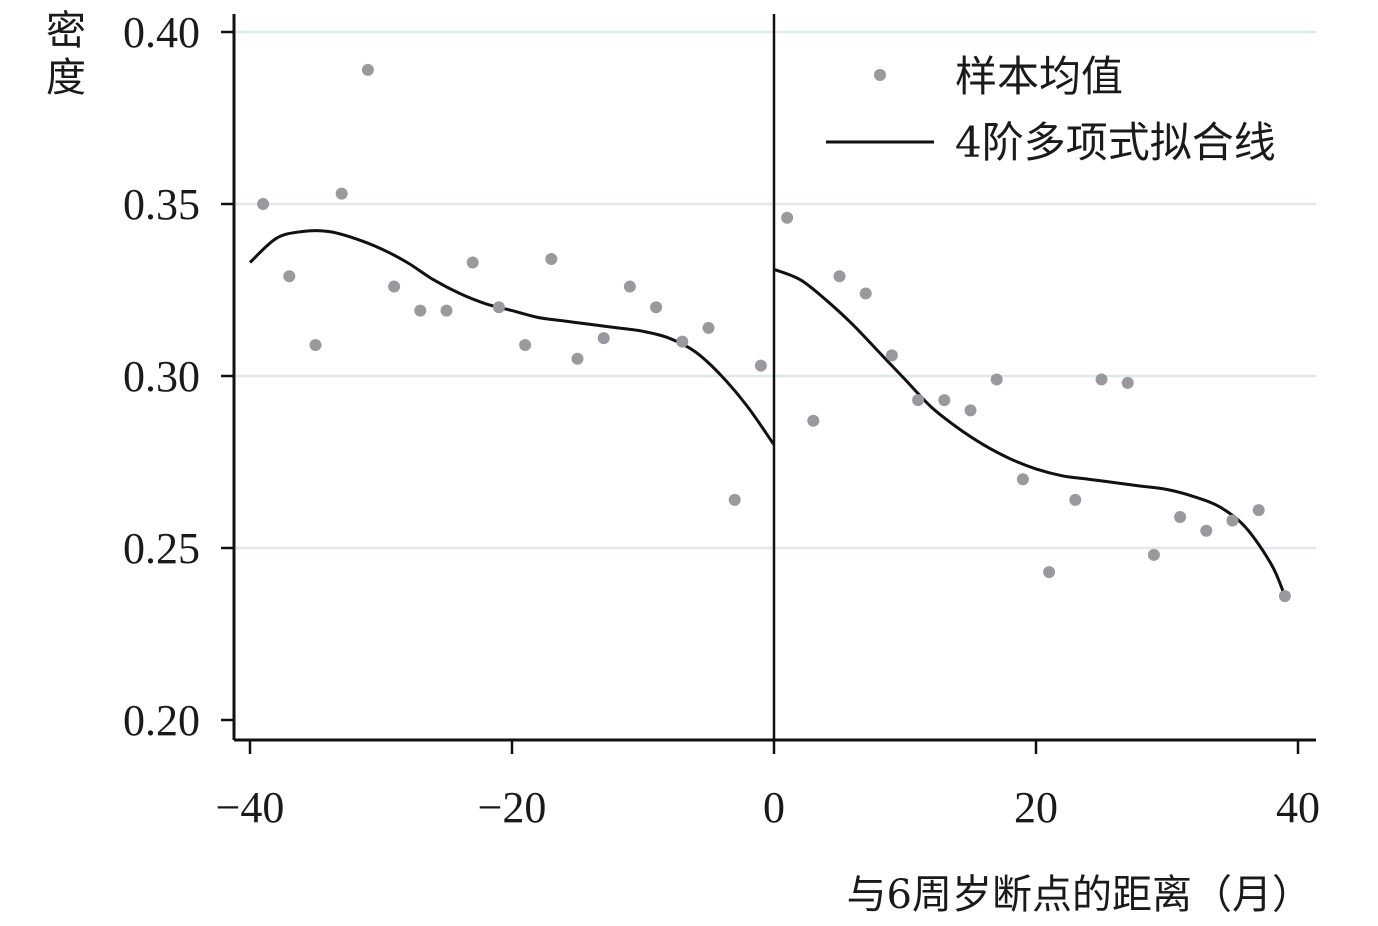 The height and width of the screenshot is (926, 1378). I want to click on x-tick-label: 0, so click(774, 807).